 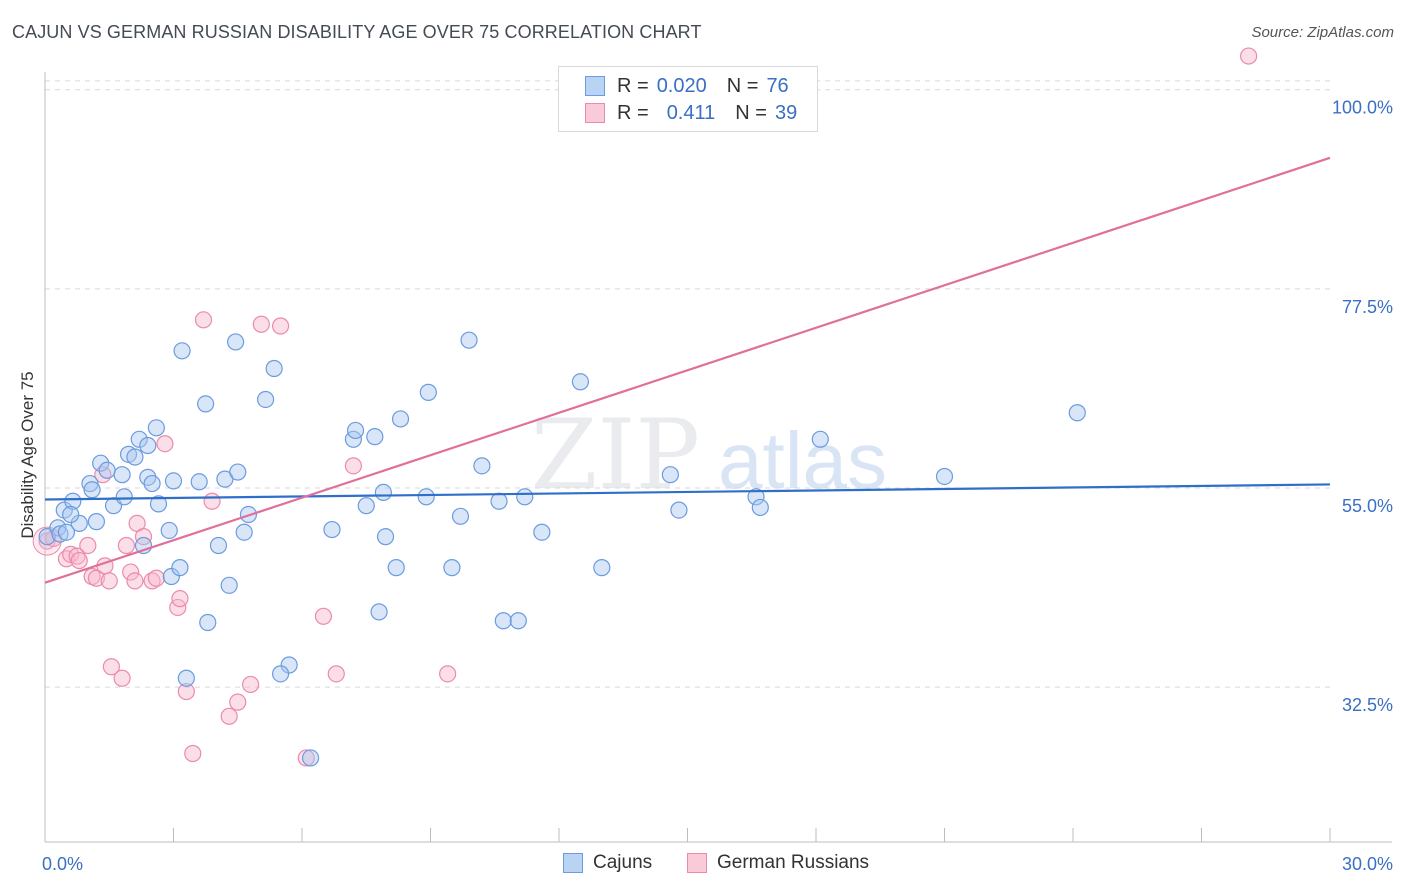 What do you see at coordinates (777, 85) in the screenshot?
I see `n-value: 76` at bounding box center [777, 85].